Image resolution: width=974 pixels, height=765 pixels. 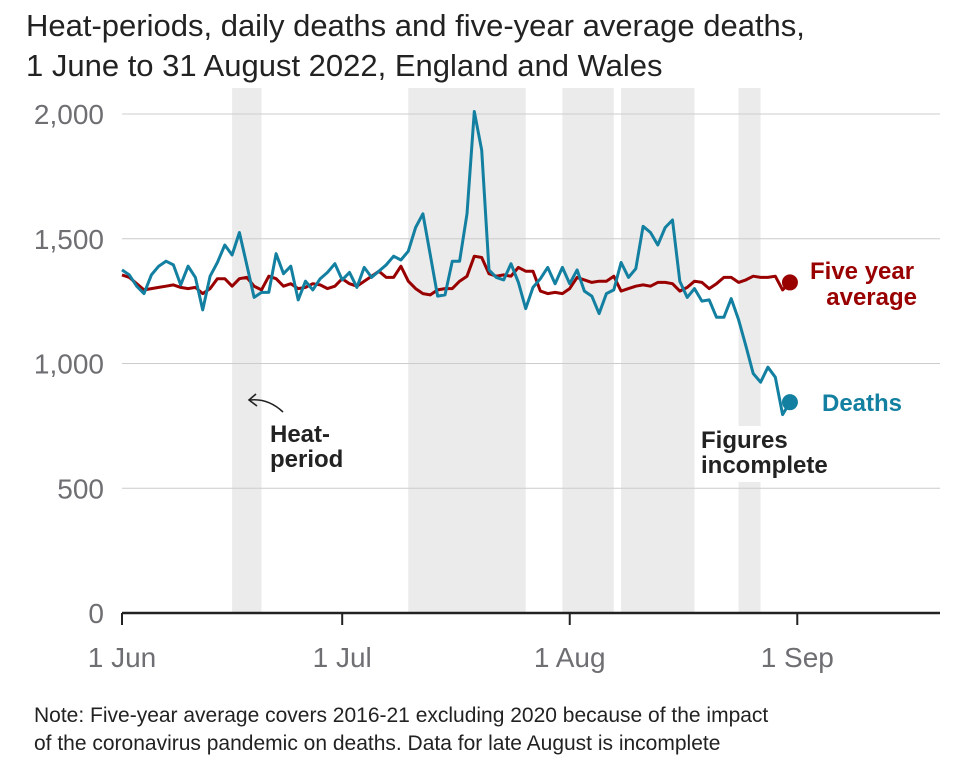 I want to click on heat-period-label-line-2: period, so click(x=306, y=459).